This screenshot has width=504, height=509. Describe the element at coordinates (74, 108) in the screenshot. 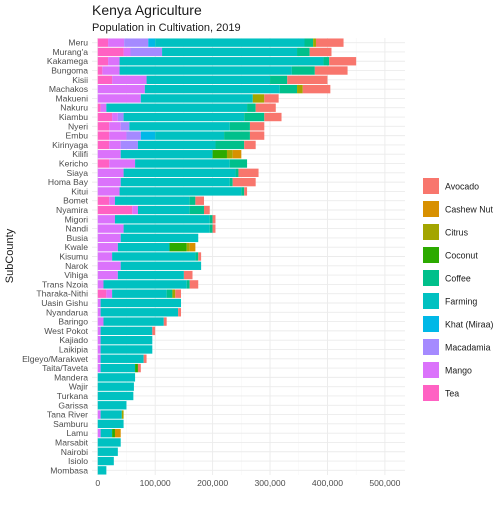

I see `y-tick-label: Nakuru` at that location.